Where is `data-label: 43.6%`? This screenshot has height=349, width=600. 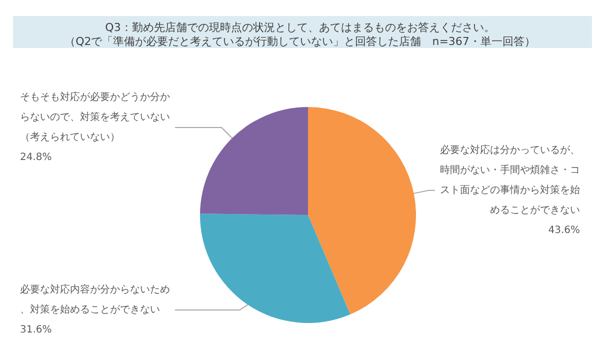
data-label: 43.6% is located at coordinates (564, 230).